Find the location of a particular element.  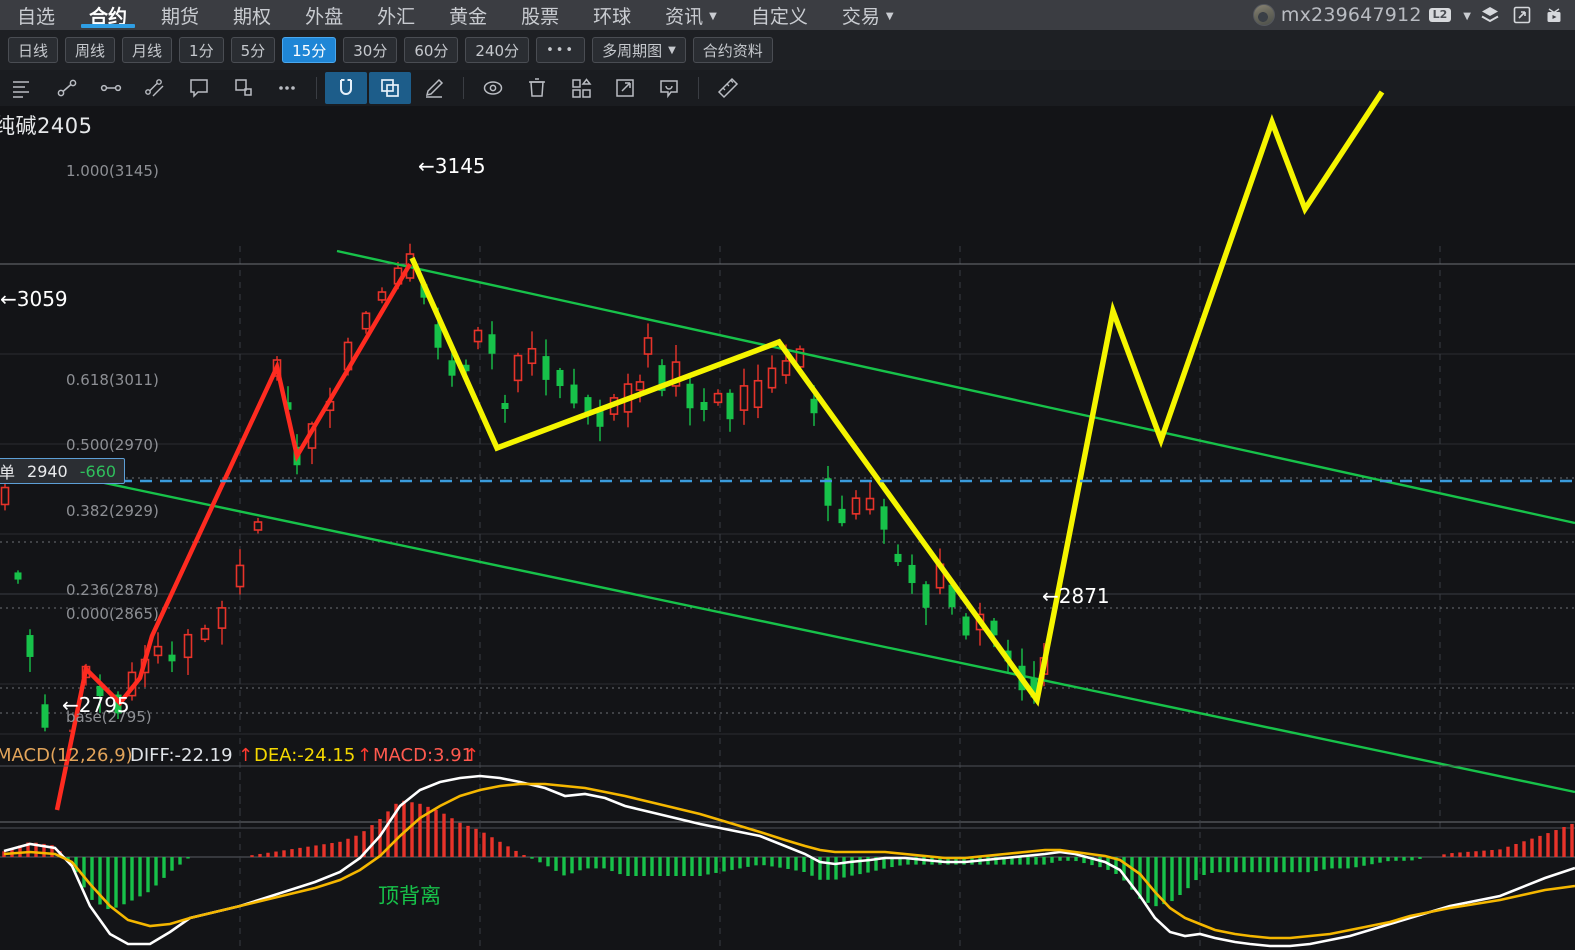

period-button-240min: 240分 is located at coordinates (497, 50).